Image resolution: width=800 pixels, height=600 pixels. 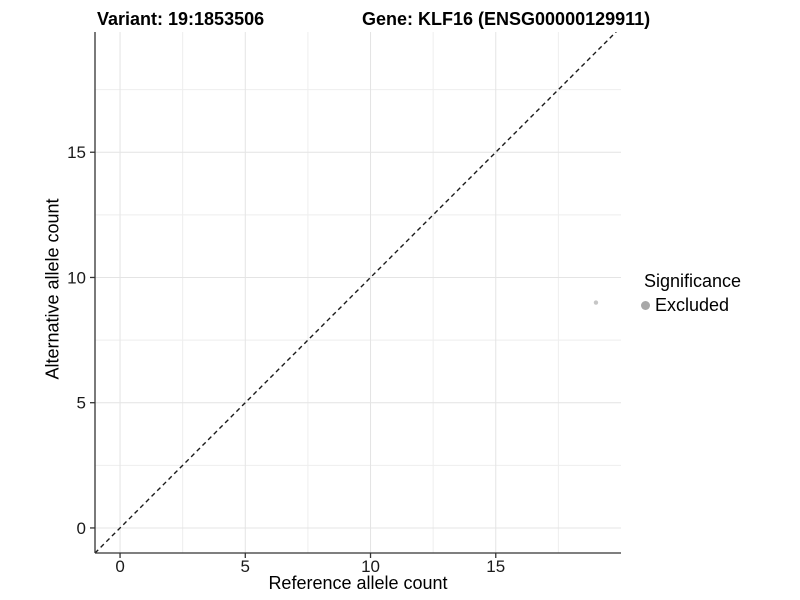 I want to click on x-axis-title: Reference allele count, so click(x=358, y=583).